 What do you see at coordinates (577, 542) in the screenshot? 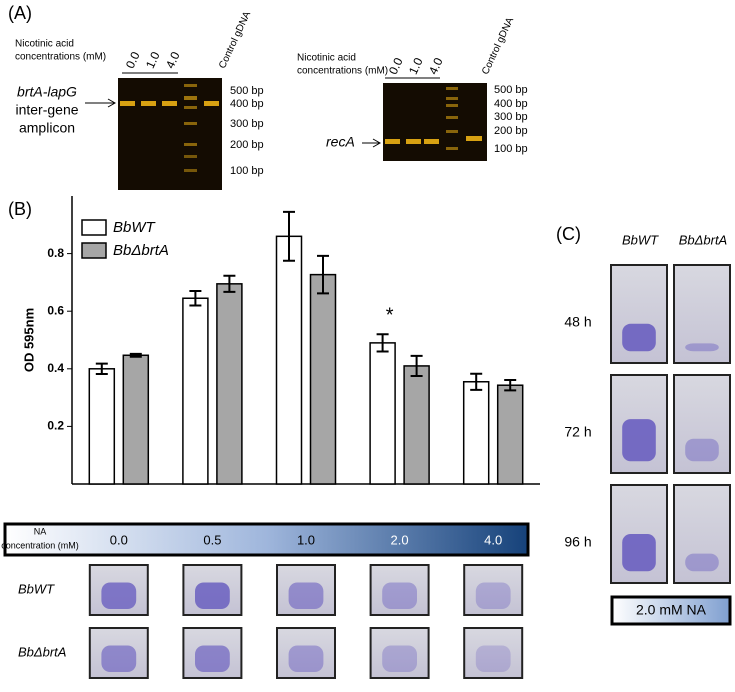
I see `row-label: 96 h` at bounding box center [577, 542].